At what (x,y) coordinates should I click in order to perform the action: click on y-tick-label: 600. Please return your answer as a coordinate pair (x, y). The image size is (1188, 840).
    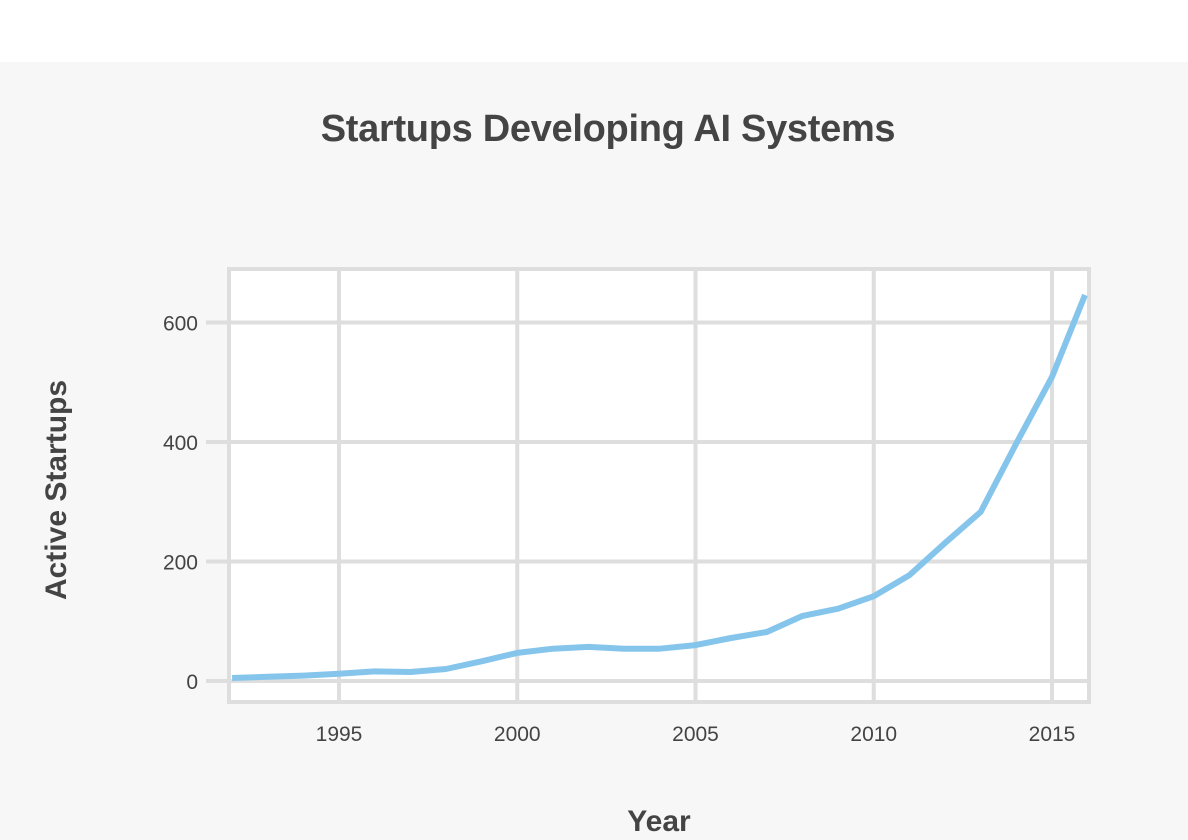
    Looking at the image, I should click on (180, 324).